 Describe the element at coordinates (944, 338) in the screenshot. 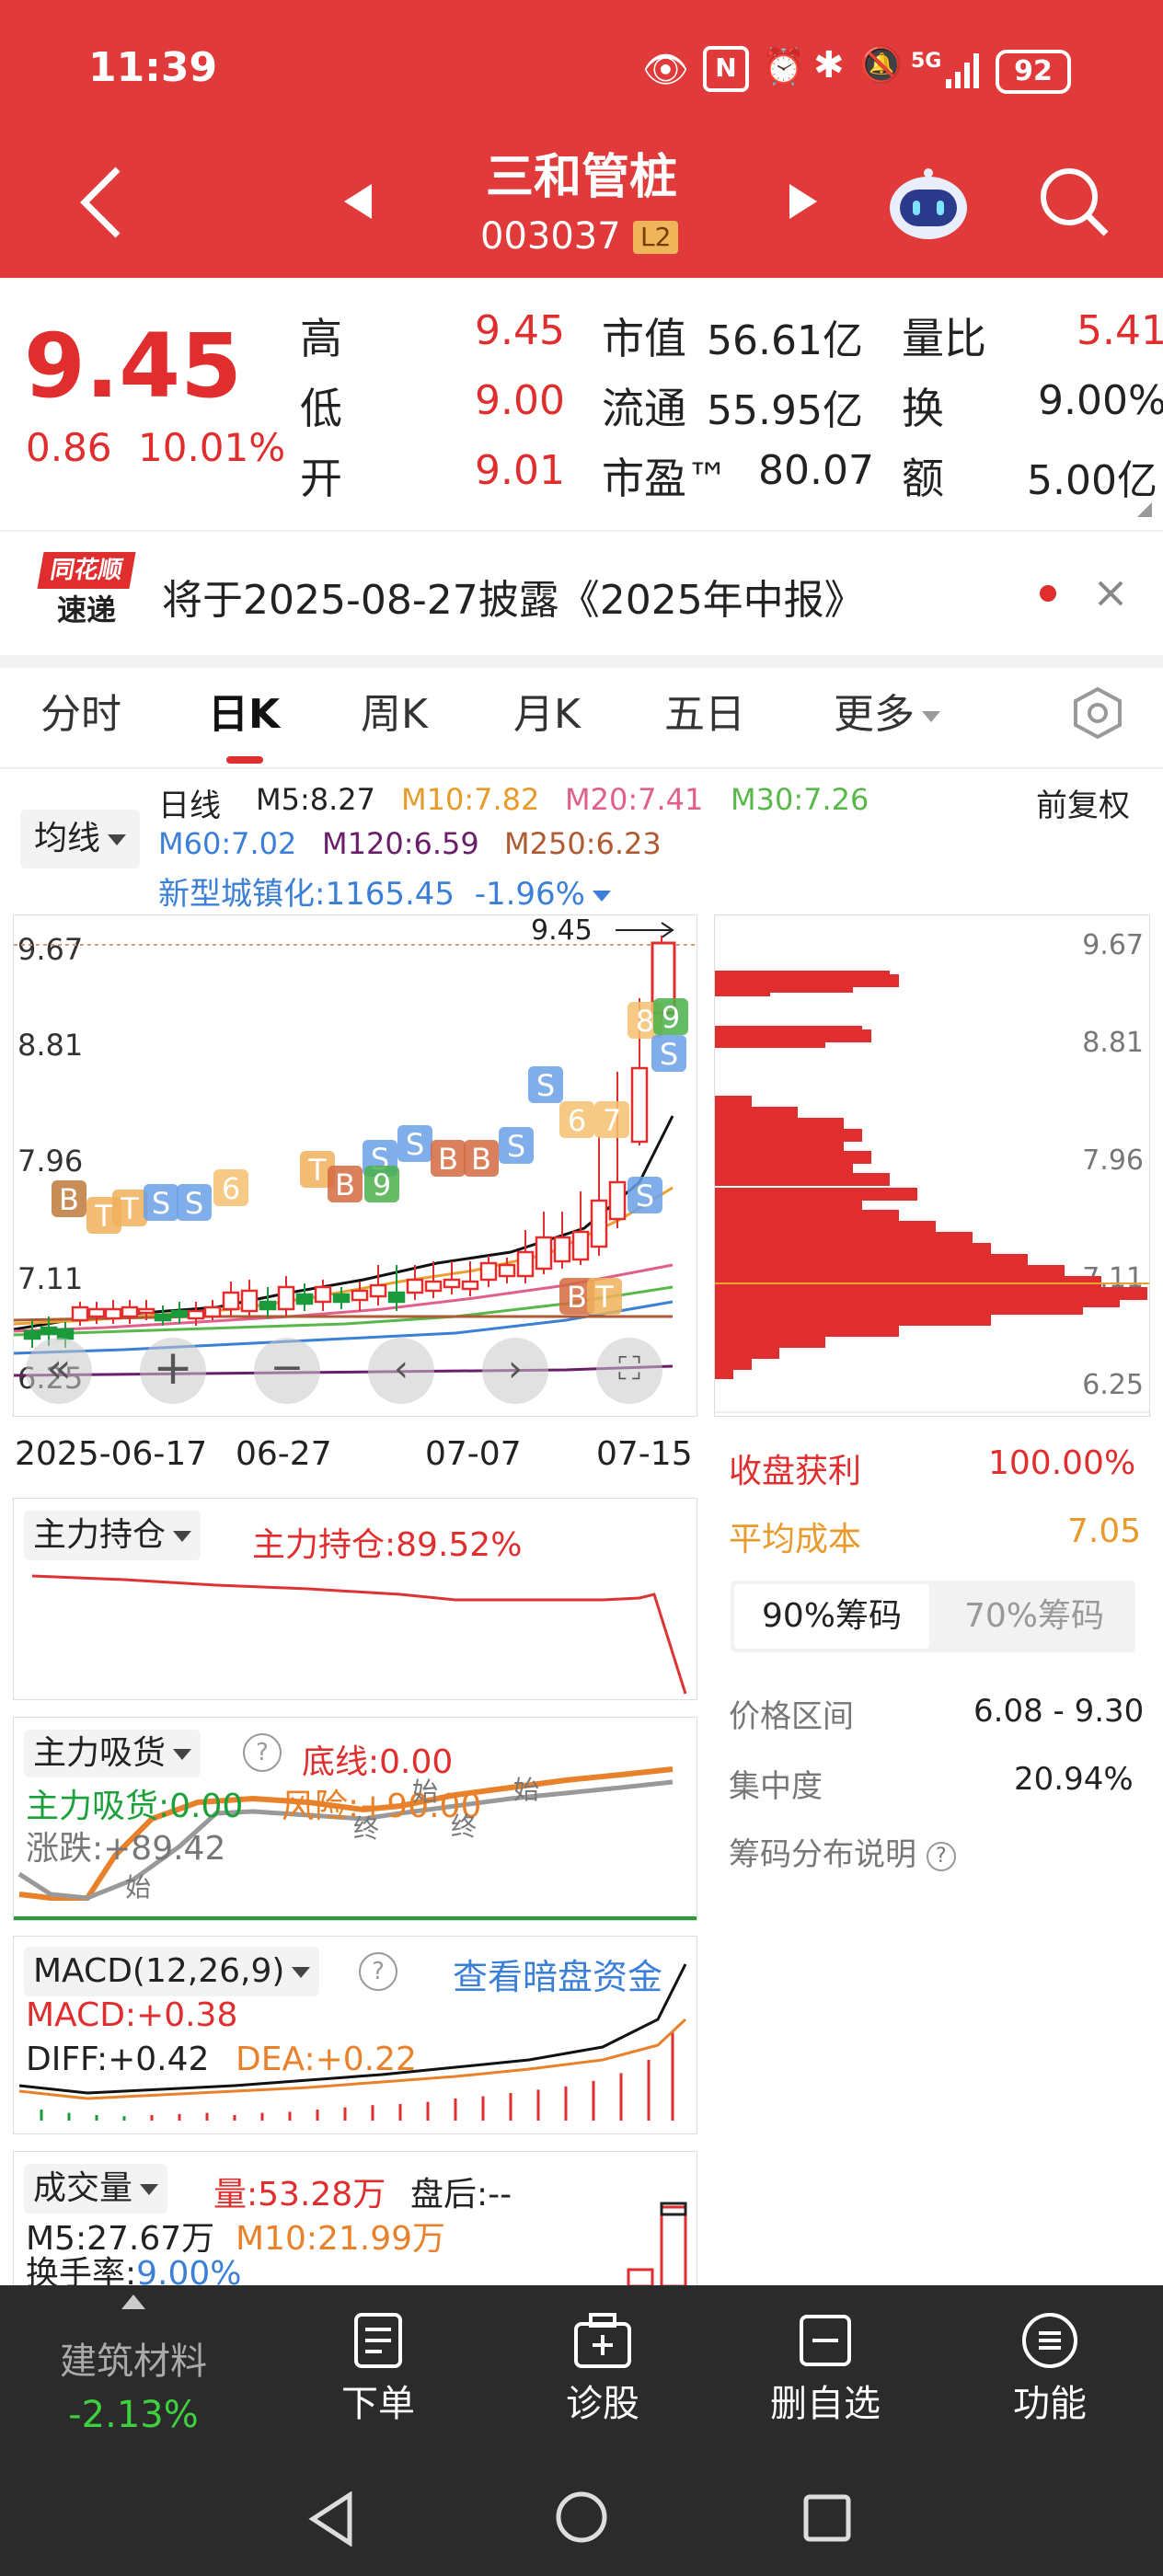

I see `volume-ratio-label: 量比` at that location.